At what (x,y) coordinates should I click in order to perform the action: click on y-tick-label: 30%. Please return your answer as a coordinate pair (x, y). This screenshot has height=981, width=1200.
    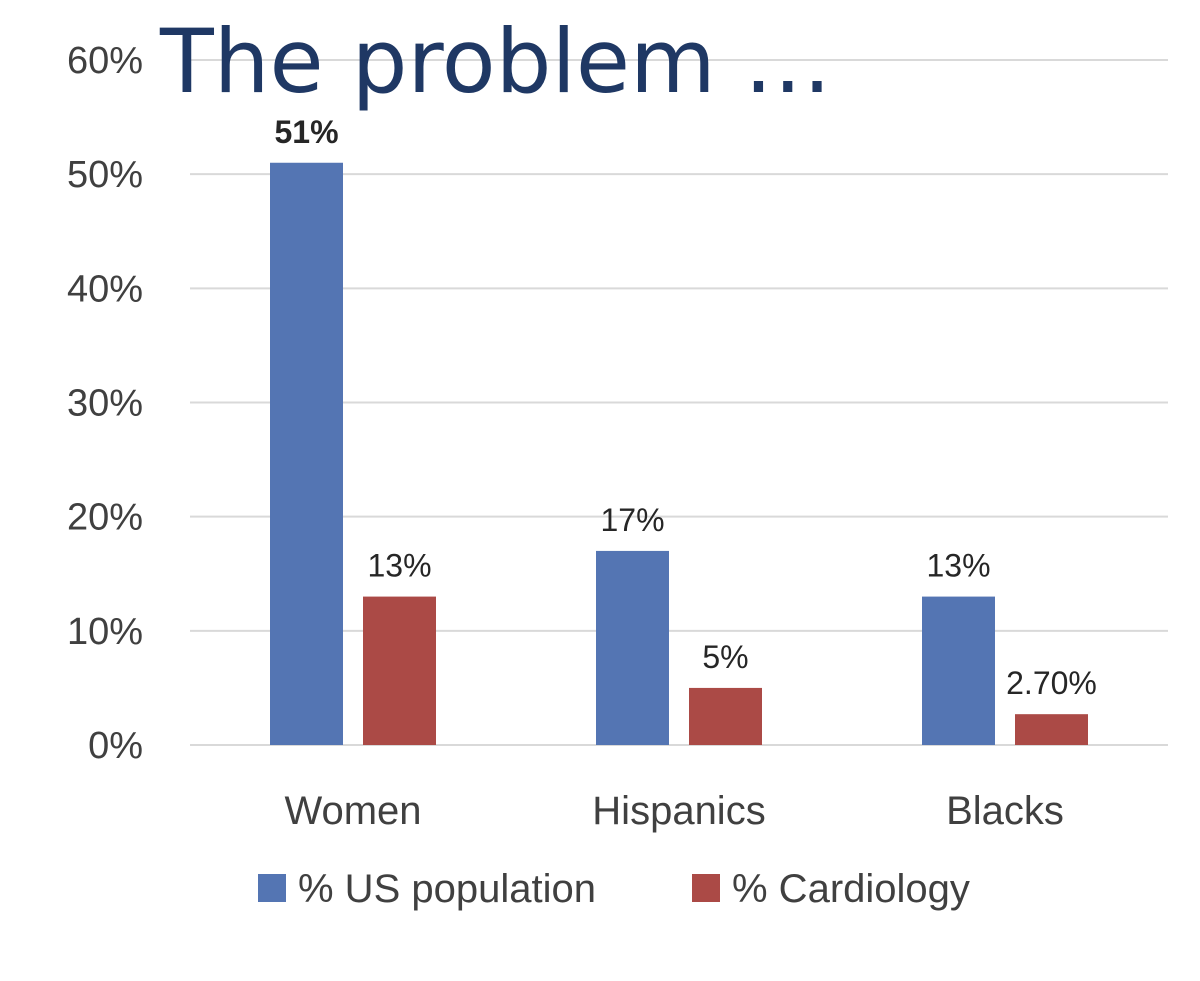
    Looking at the image, I should click on (105, 404).